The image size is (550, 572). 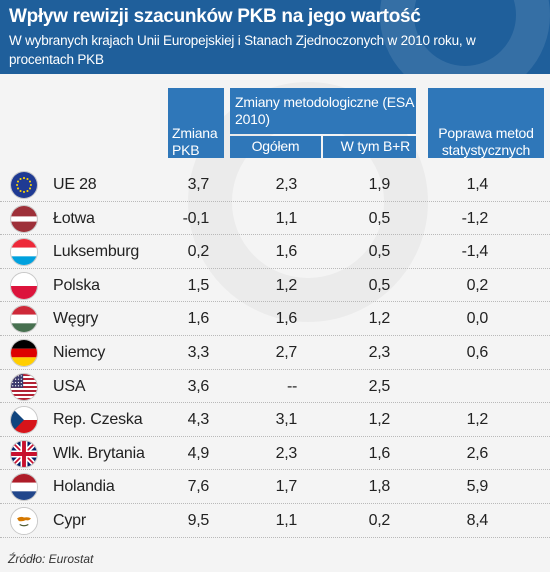 What do you see at coordinates (477, 453) in the screenshot?
I see `value-poprawa: 2,6` at bounding box center [477, 453].